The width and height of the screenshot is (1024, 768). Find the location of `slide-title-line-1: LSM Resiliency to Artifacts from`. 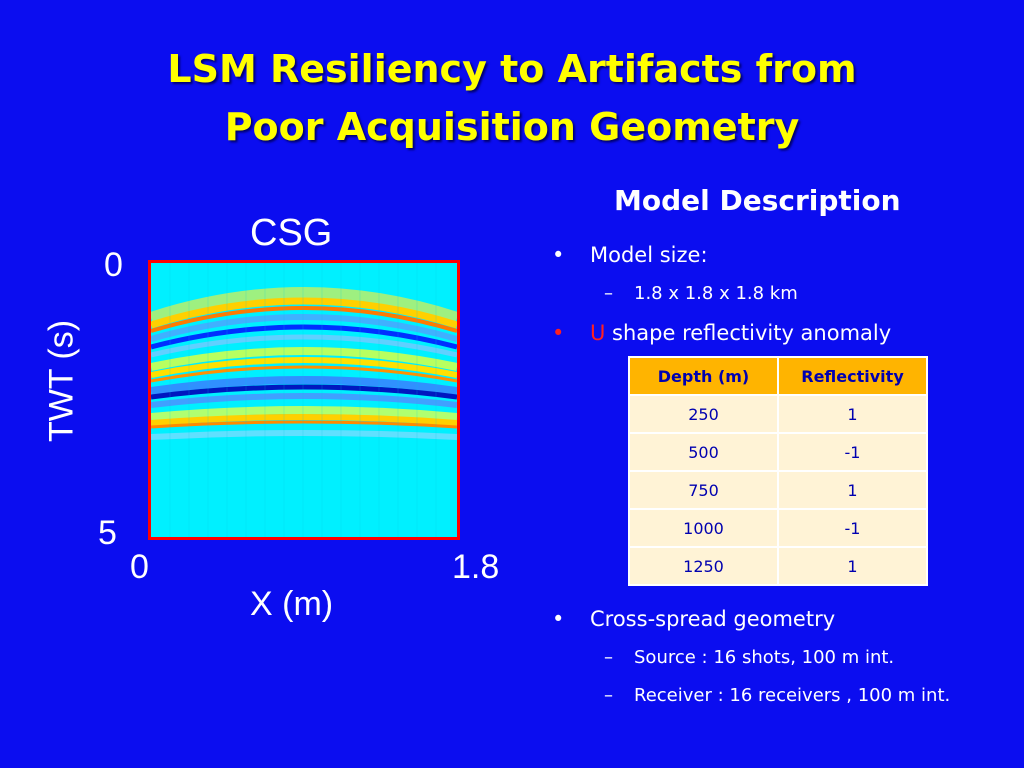

slide-title-line-1: LSM Resiliency to Artifacts from is located at coordinates (512, 69).